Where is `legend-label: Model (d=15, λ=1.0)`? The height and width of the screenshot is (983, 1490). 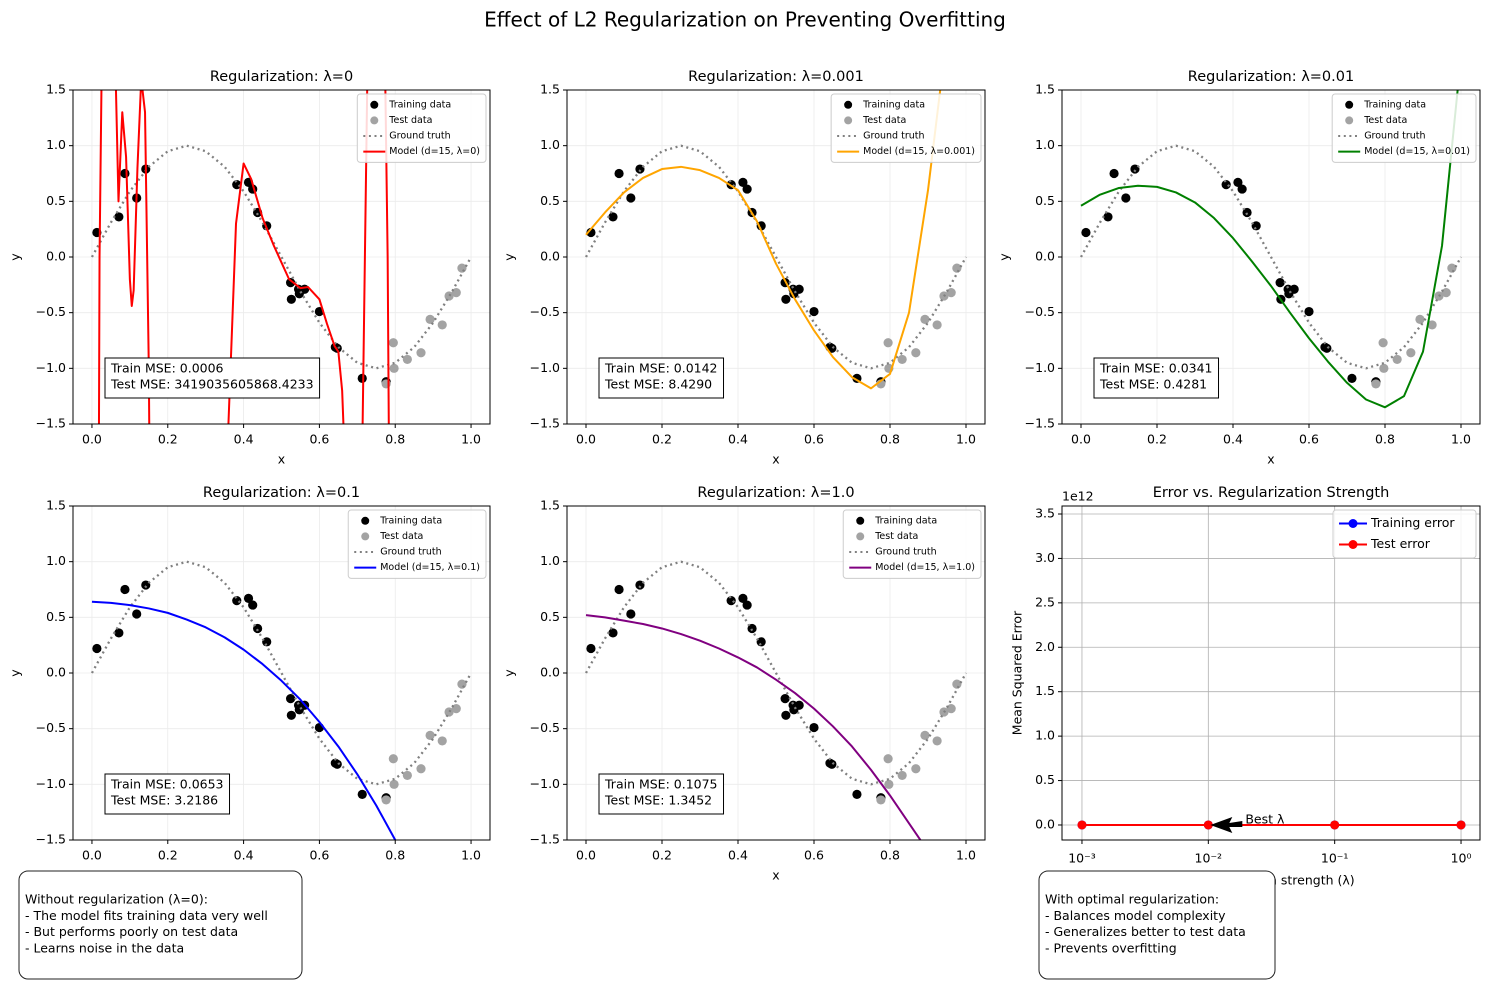 legend-label: Model (d=15, λ=1.0) is located at coordinates (925, 567).